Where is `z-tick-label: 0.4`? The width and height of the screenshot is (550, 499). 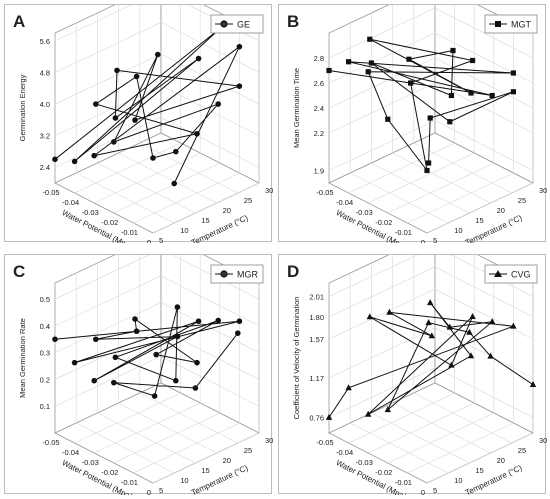 z-tick-label: 0.4 is located at coordinates (45, 326).